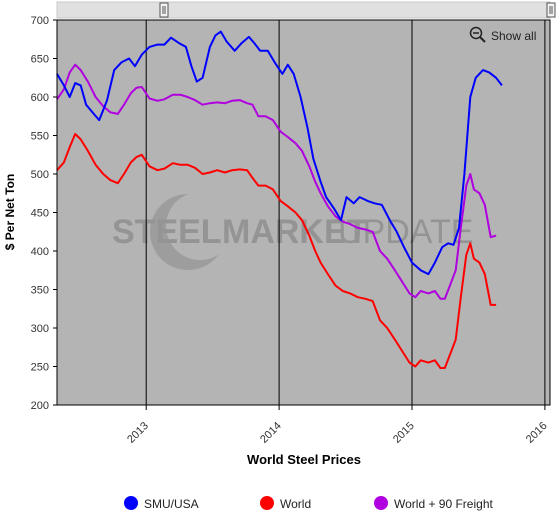 Image resolution: width=560 pixels, height=513 pixels. I want to click on y-tick-label: 450, so click(40, 214).